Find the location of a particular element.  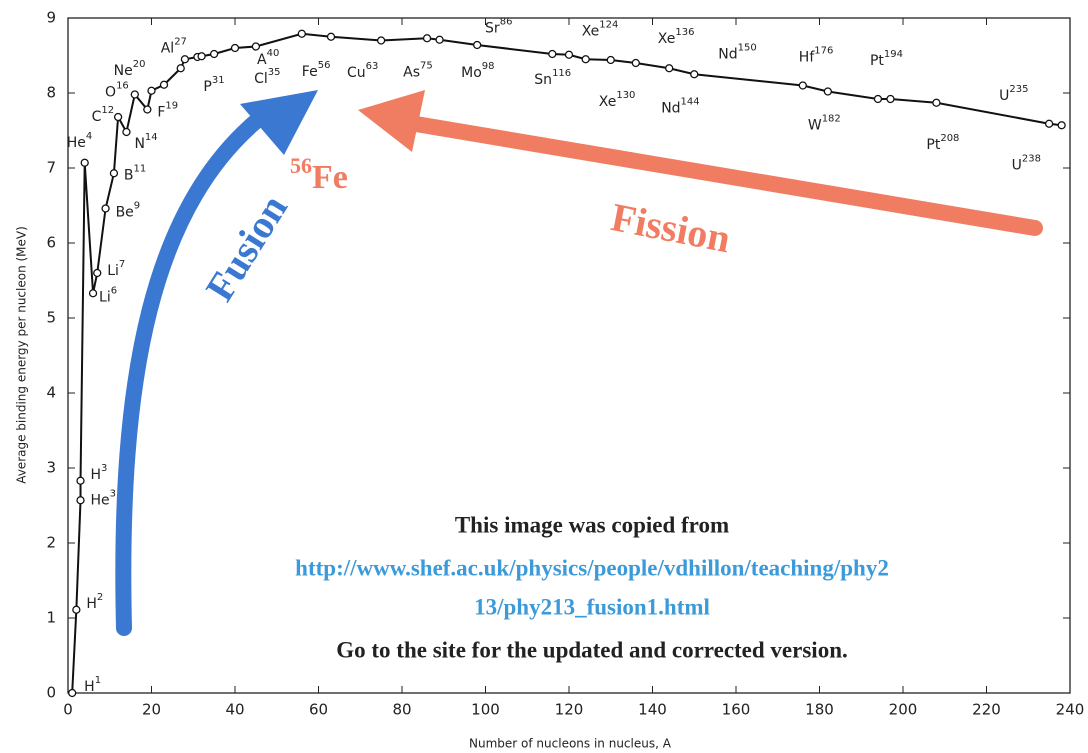

point-mass: 3 is located at coordinates (104, 468).